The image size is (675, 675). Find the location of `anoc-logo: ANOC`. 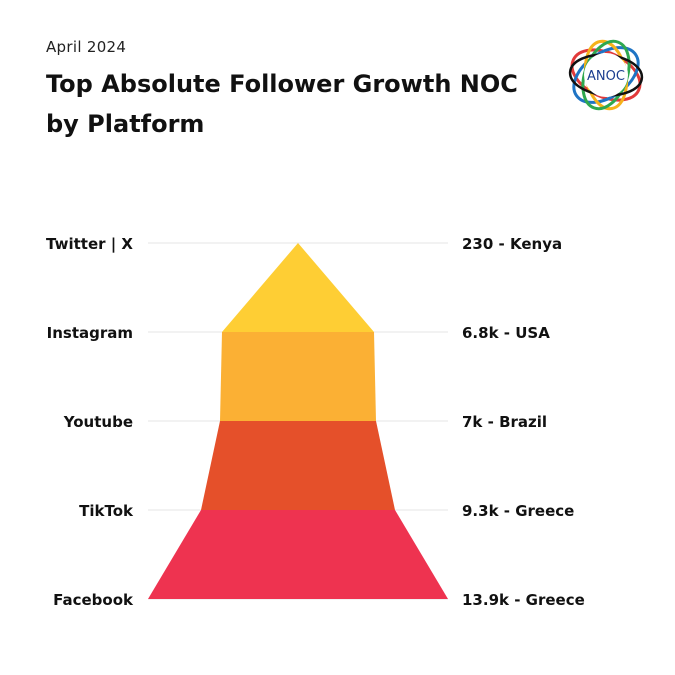

anoc-logo: ANOC is located at coordinates (606, 75).